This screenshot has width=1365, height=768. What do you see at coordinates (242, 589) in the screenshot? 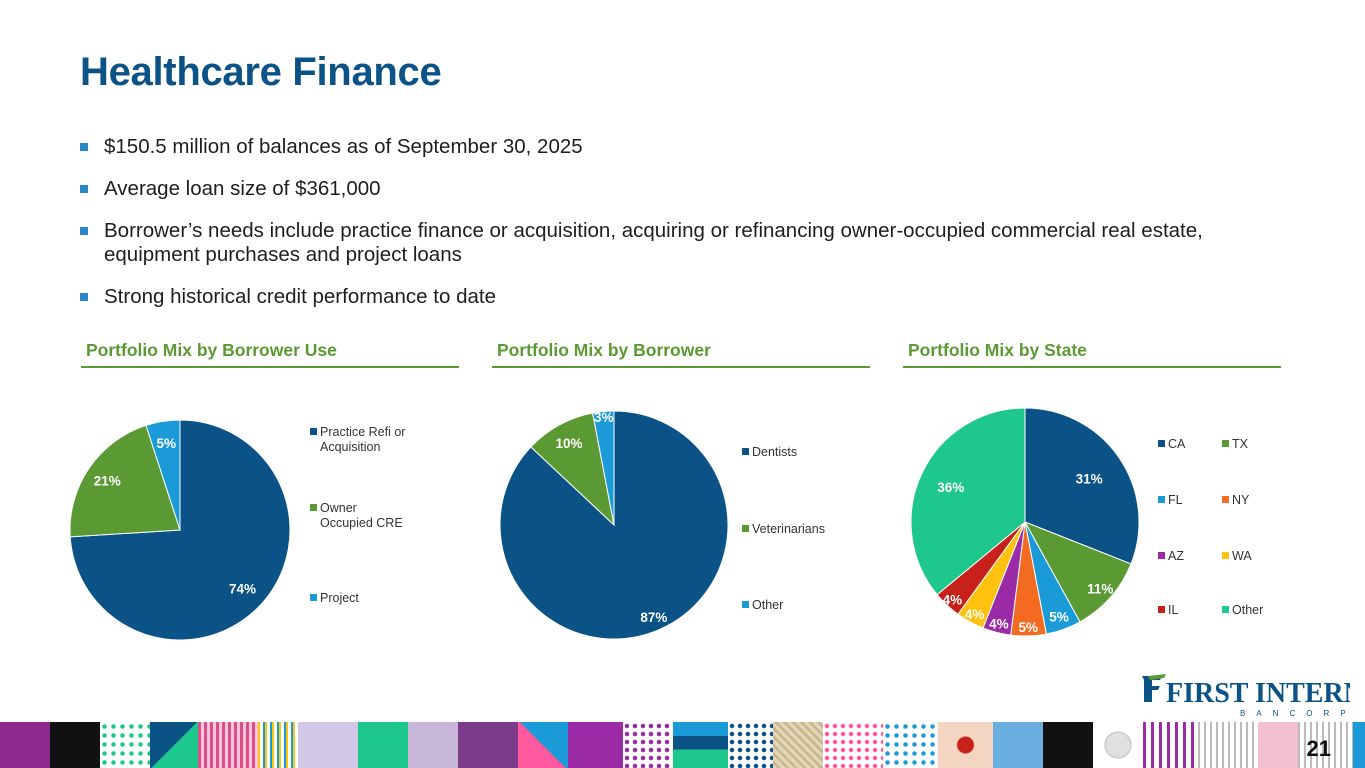
I see `data-label: 74%` at bounding box center [242, 589].